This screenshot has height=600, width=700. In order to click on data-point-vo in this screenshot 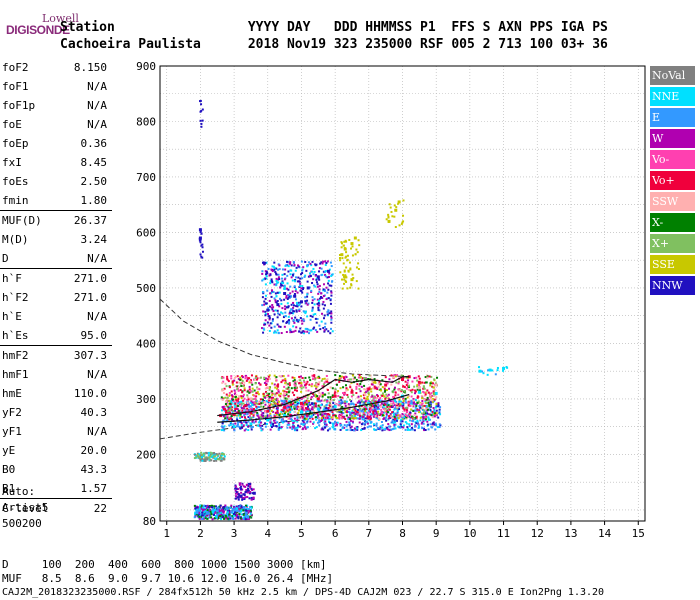, I will do `click(402, 380)`.